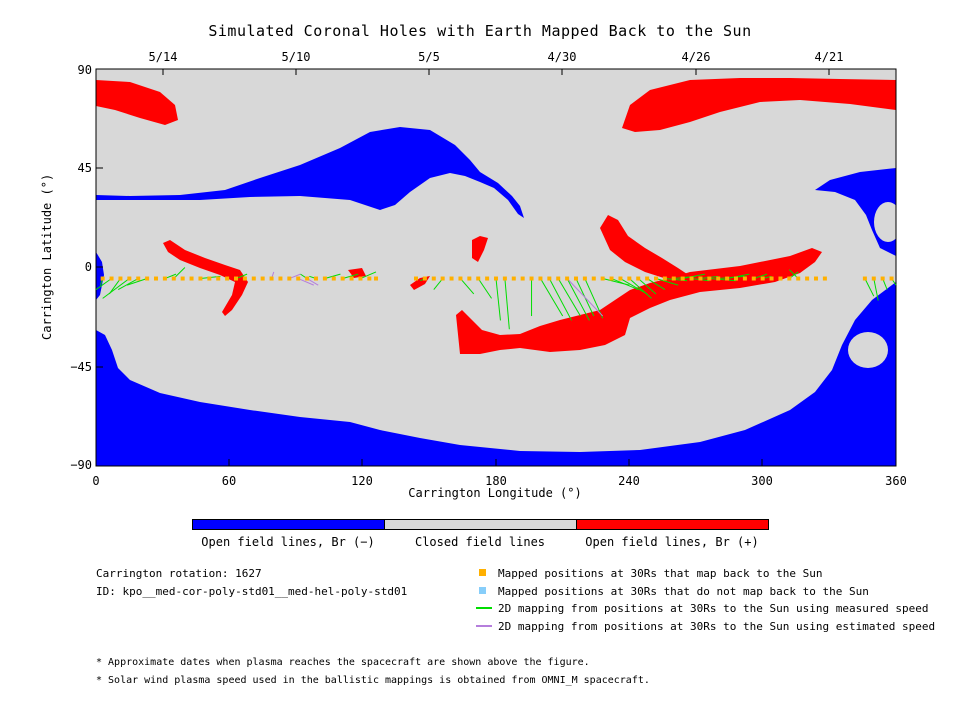 This screenshot has height=720, width=960. What do you see at coordinates (84, 168) in the screenshot?
I see `y-tick-label: 45` at bounding box center [84, 168].